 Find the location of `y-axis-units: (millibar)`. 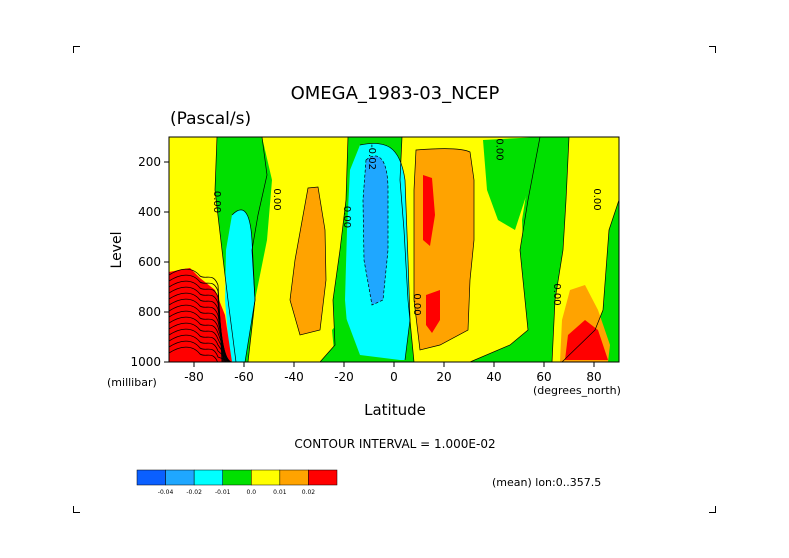

y-axis-units: (millibar) is located at coordinates (132, 382).